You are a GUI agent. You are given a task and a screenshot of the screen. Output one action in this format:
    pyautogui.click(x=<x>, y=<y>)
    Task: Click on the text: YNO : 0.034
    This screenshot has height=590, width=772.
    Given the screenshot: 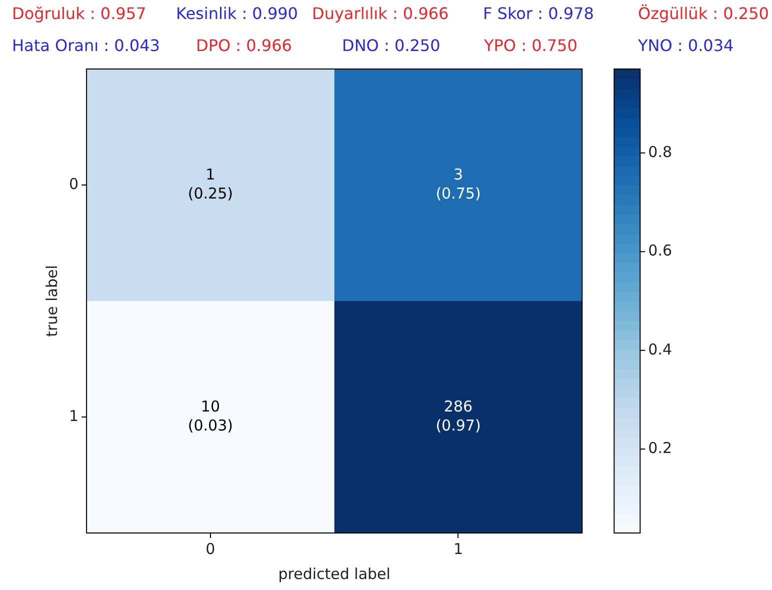 What is the action you would take?
    pyautogui.click(x=686, y=45)
    